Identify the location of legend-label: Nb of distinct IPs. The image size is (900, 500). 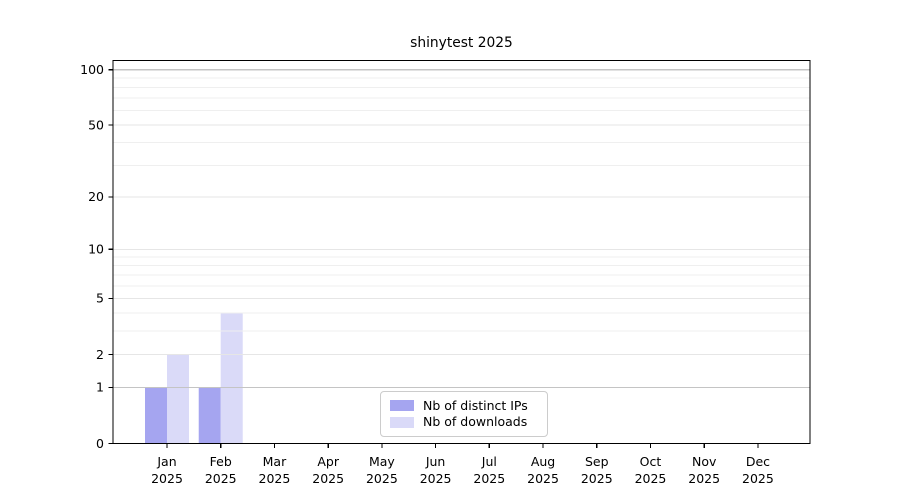
(475, 405).